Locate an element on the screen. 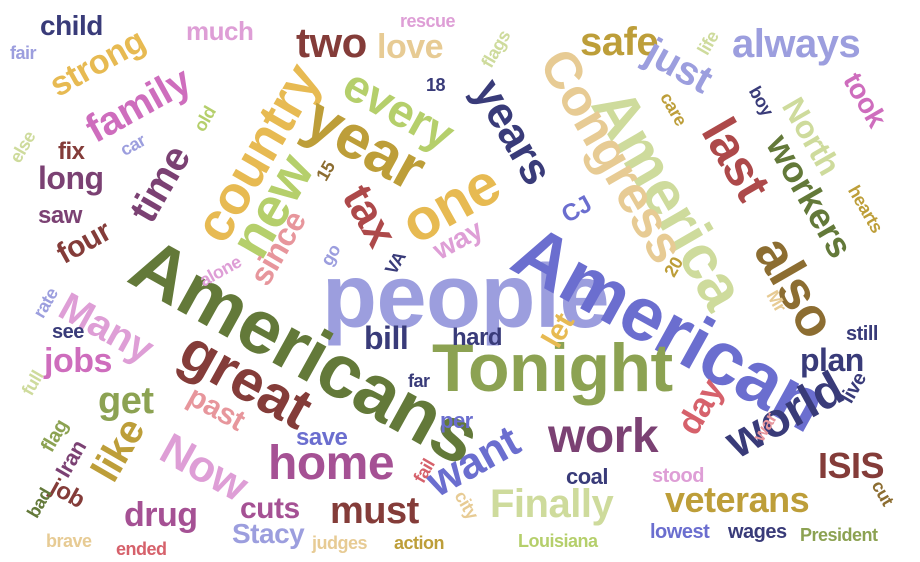  word-stacy: Stacy is located at coordinates (268, 533).